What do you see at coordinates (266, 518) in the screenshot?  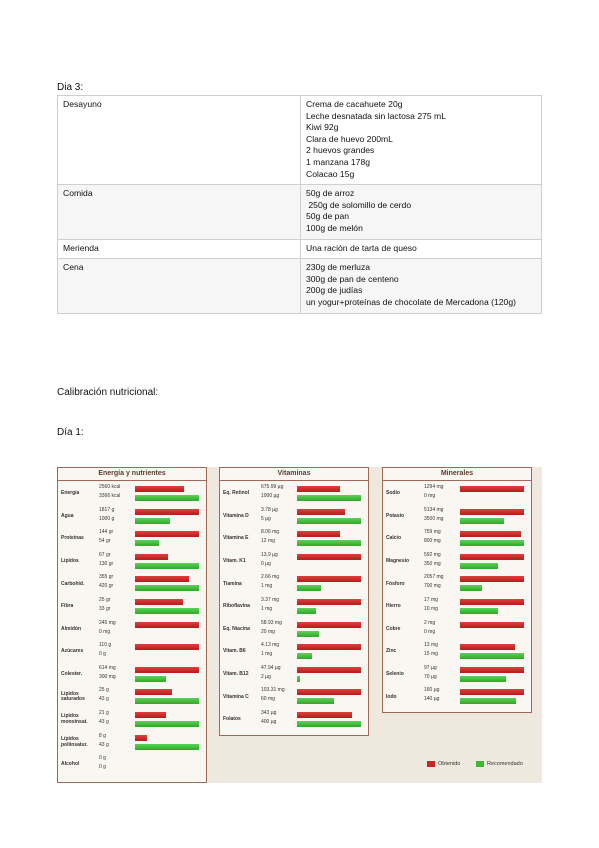 I see `recommended-label: 5 µg` at bounding box center [266, 518].